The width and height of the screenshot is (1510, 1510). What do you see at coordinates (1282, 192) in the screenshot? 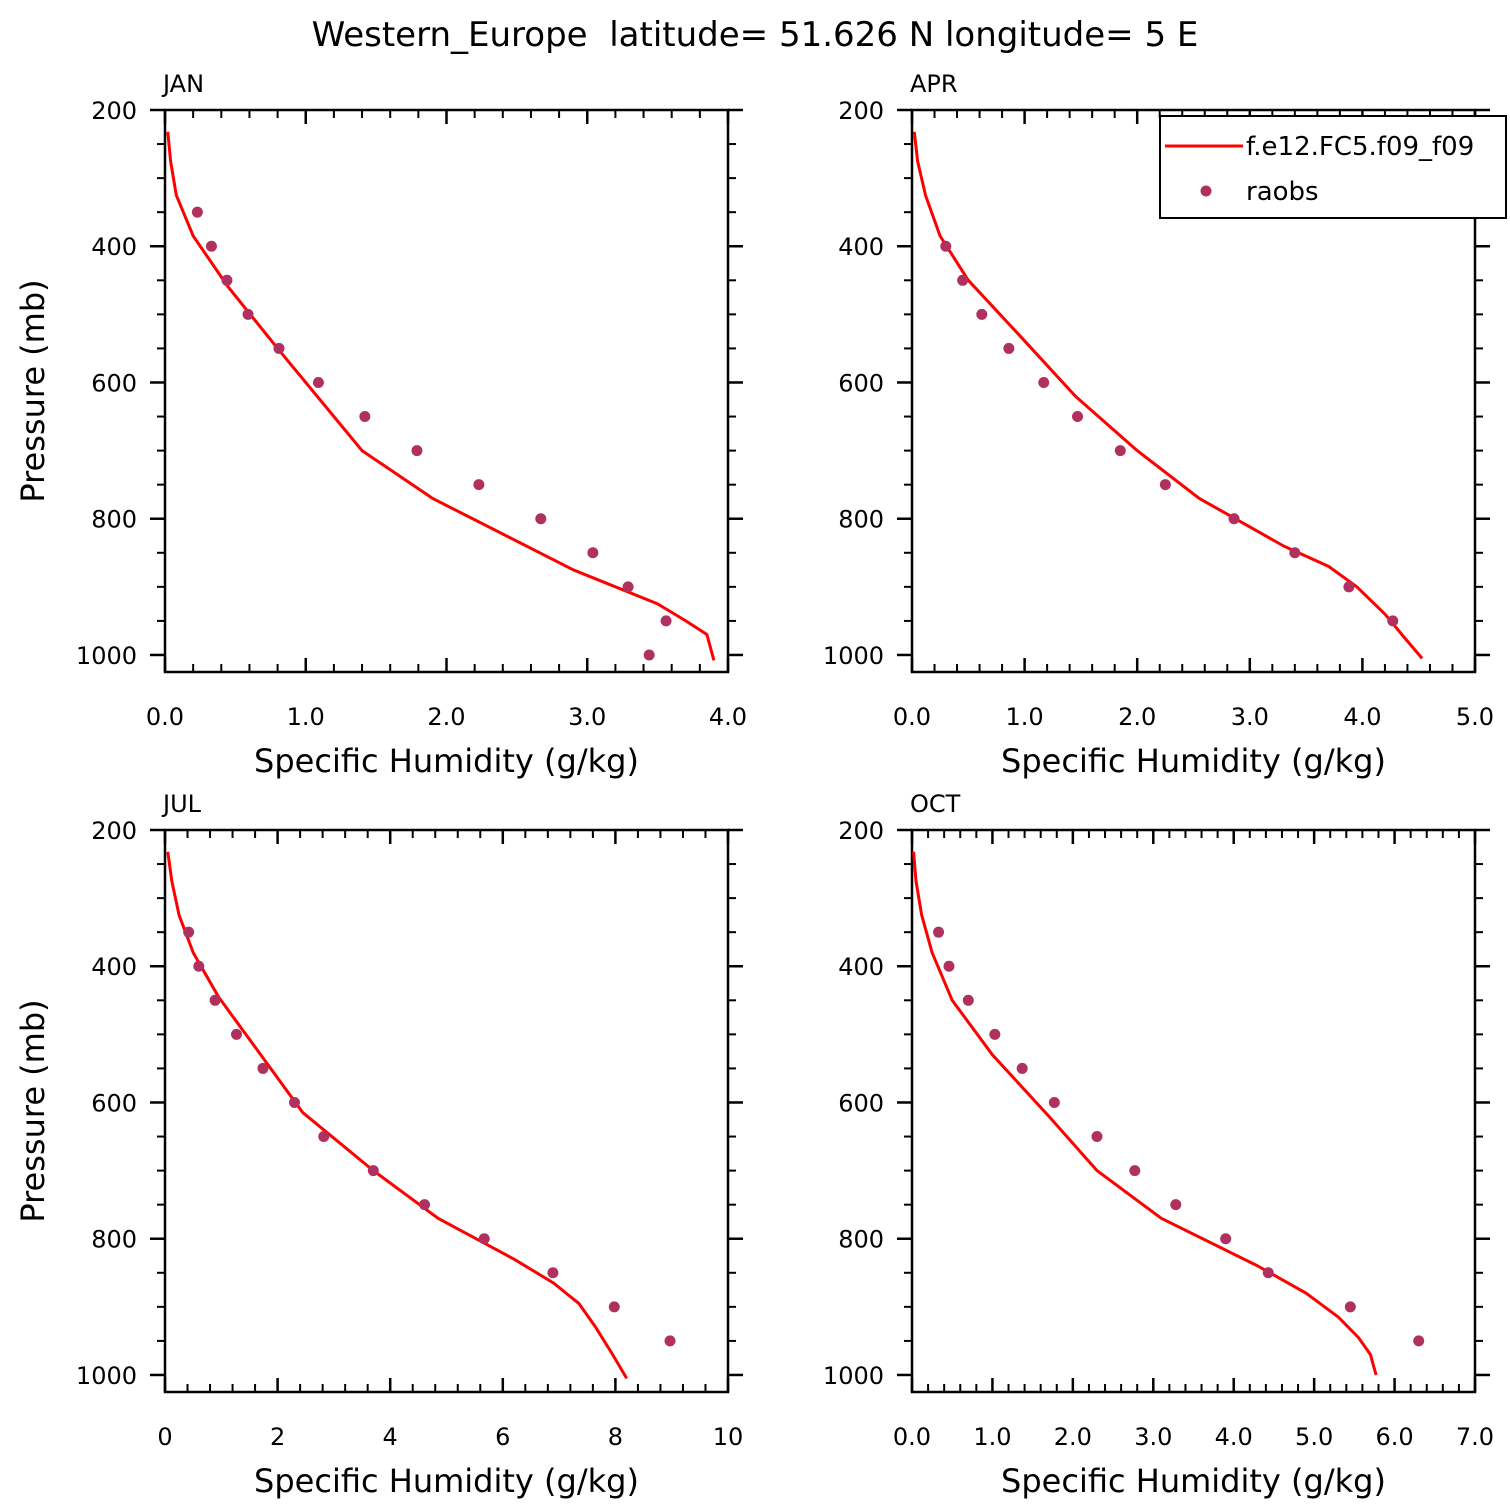
I see `legend-obs-label: raobs` at bounding box center [1282, 192].